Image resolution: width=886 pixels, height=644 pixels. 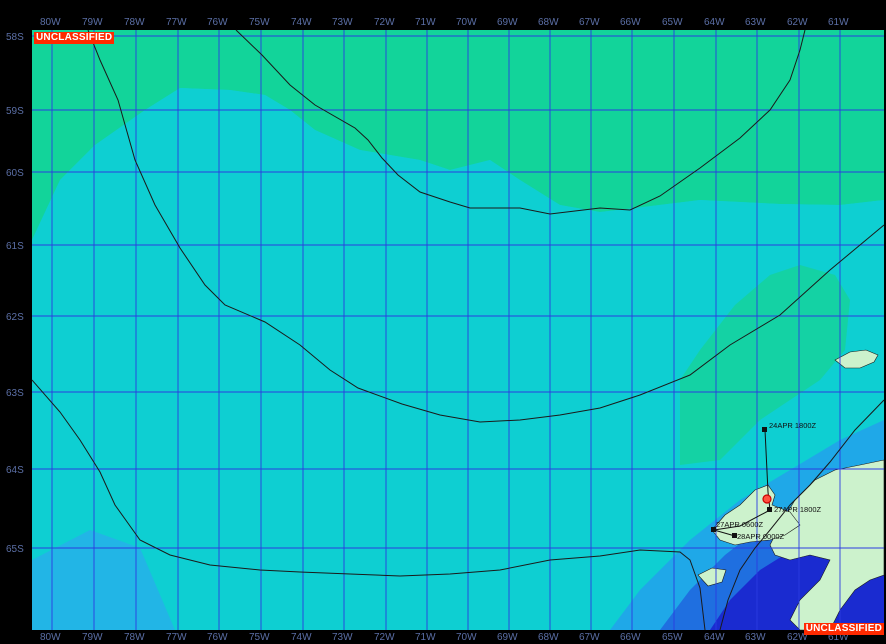 I want to click on track-points, so click(x=741, y=482).